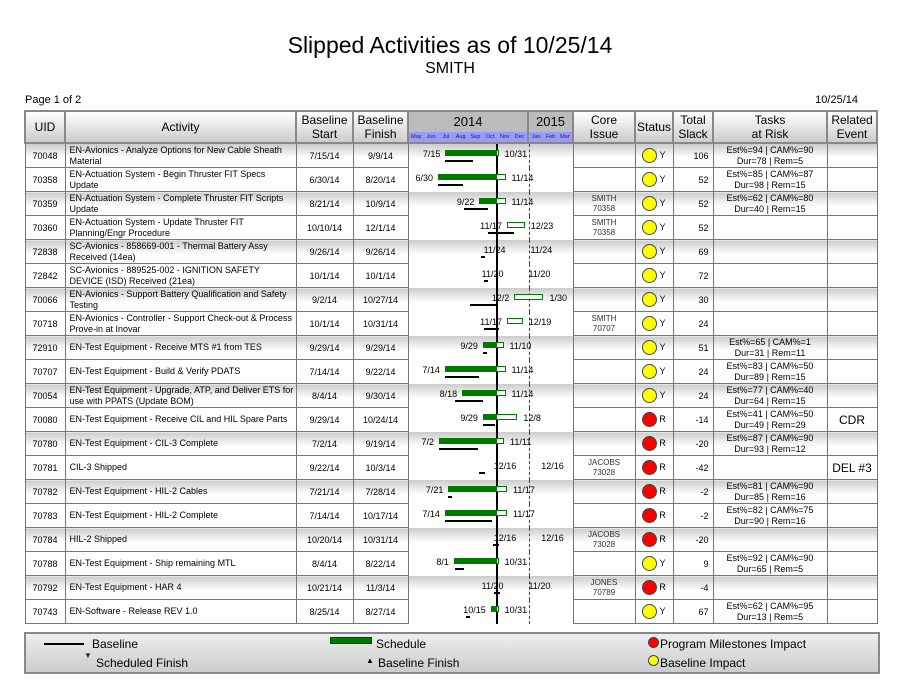  What do you see at coordinates (693, 419) in the screenshot?
I see `total-slack-cell: -14` at bounding box center [693, 419].